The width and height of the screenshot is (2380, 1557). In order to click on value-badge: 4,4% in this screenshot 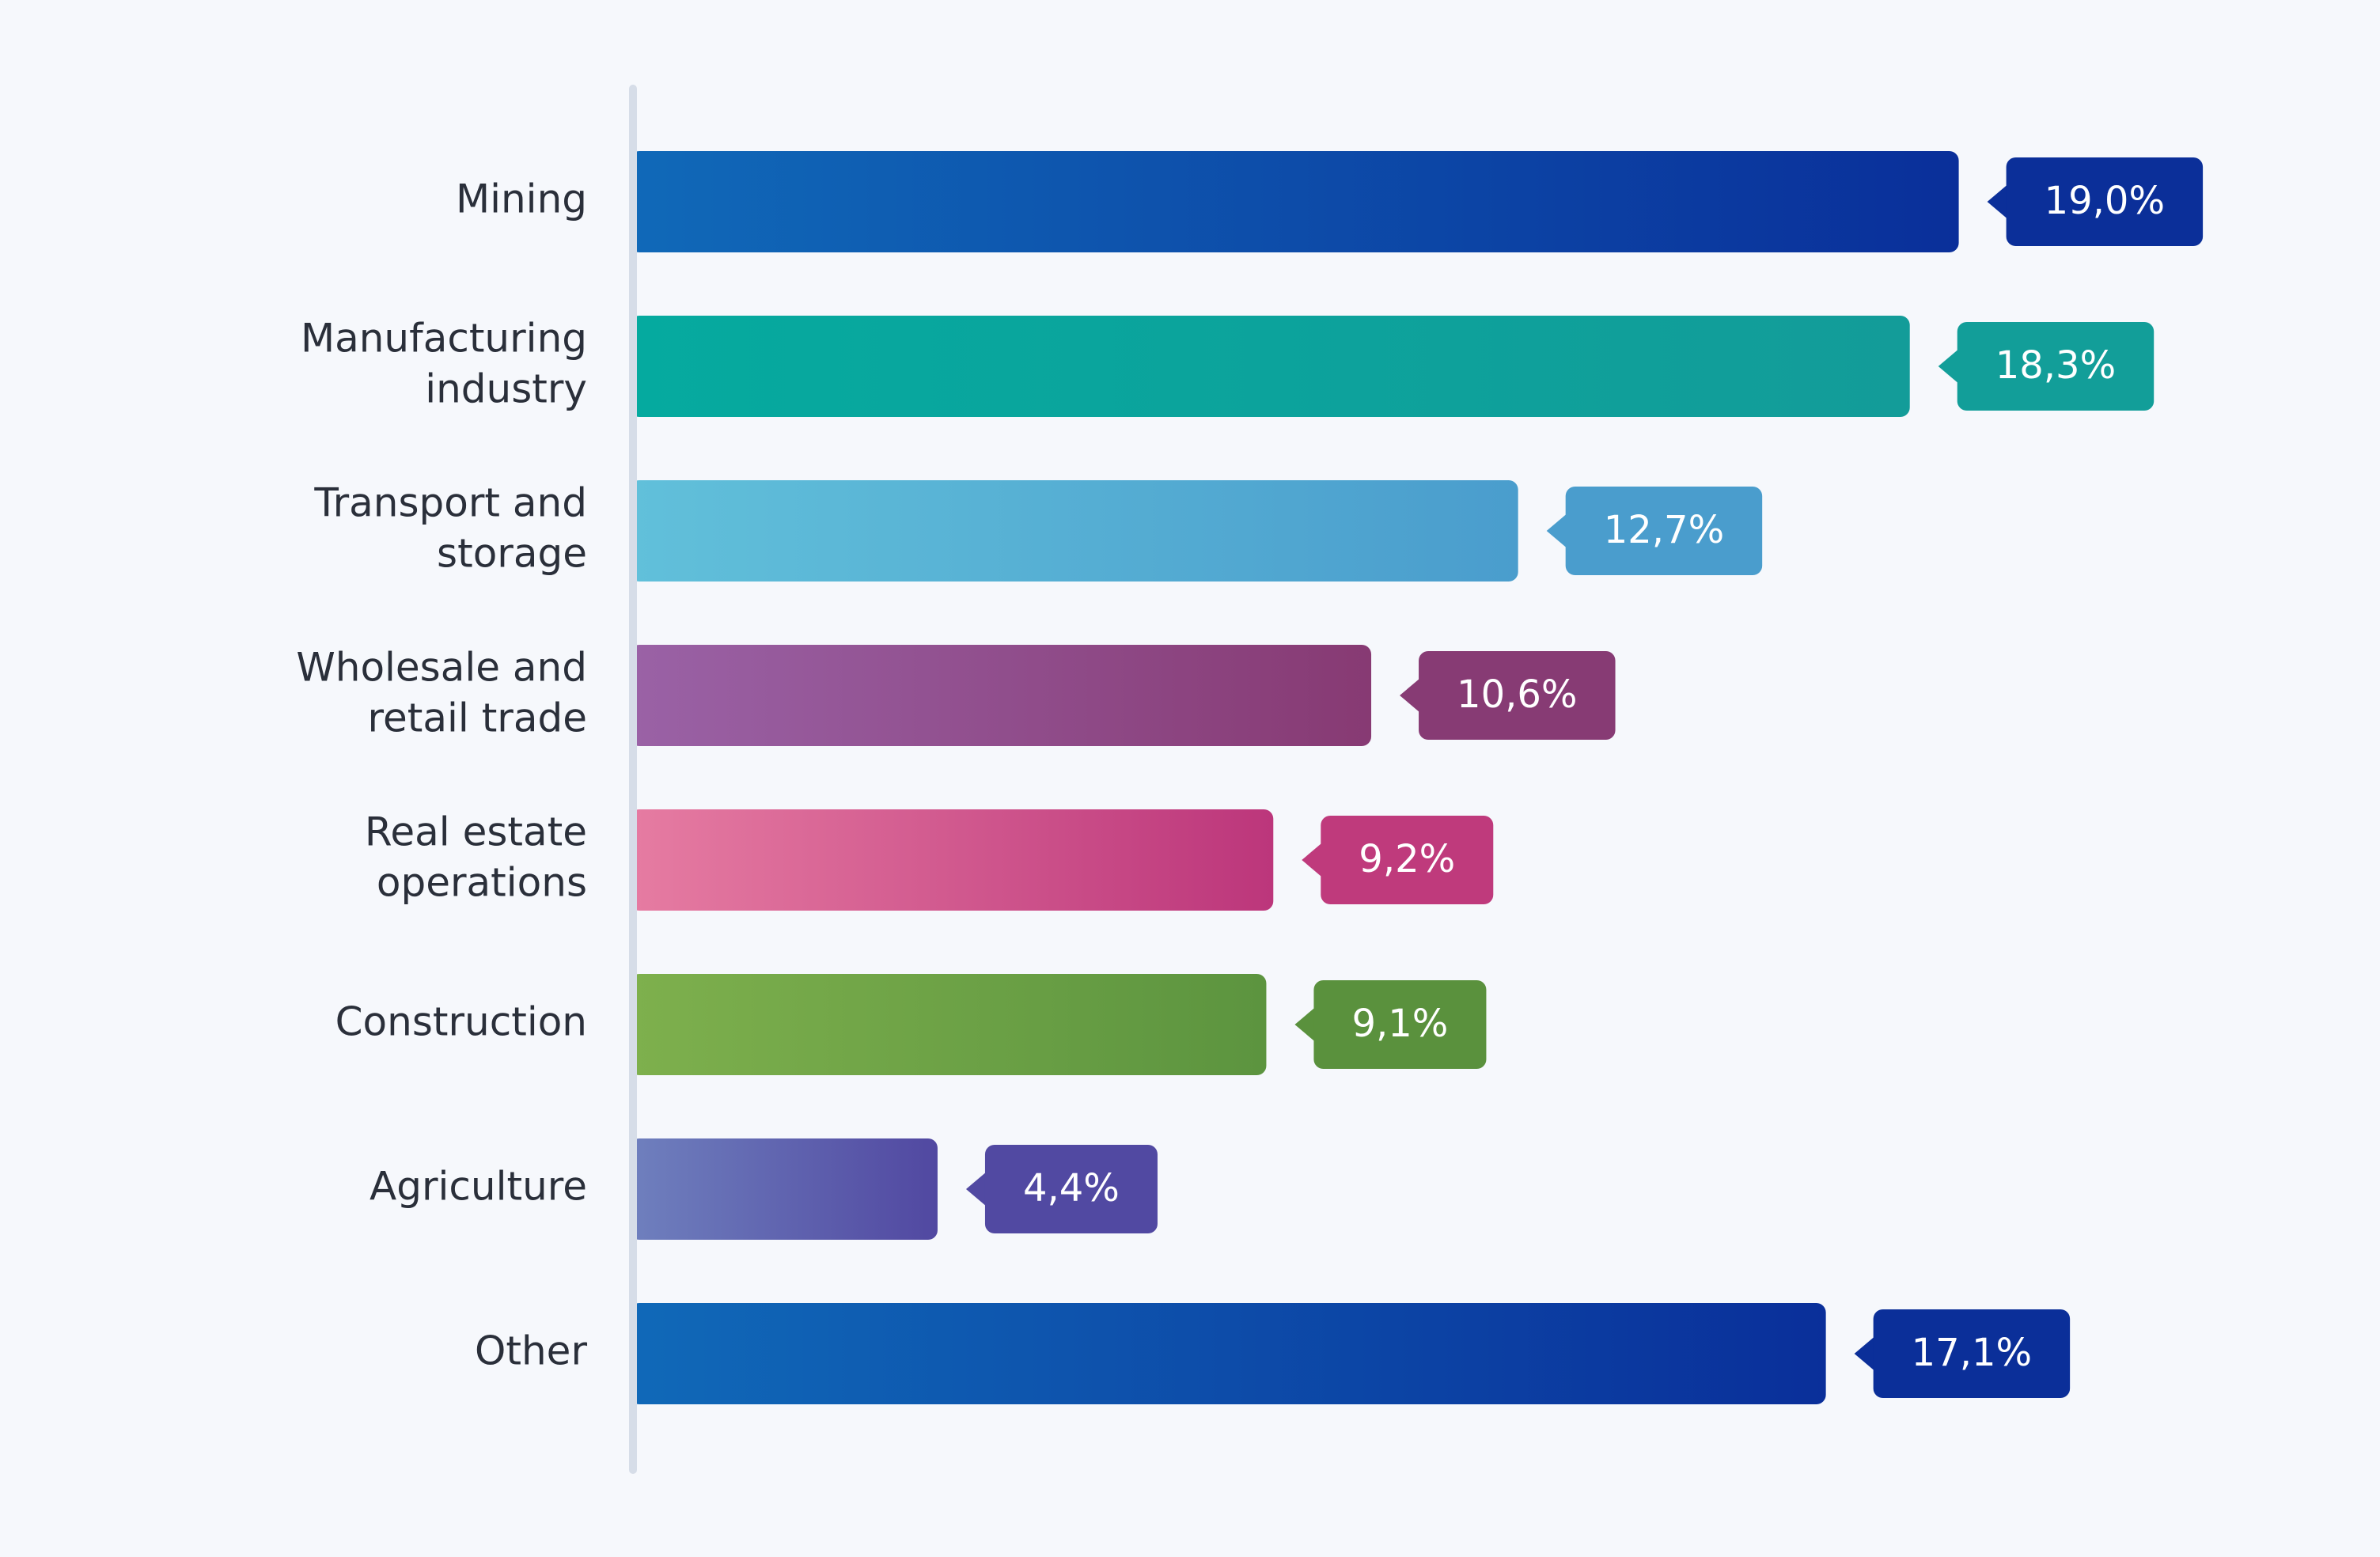, I will do `click(1061, 1189)`.